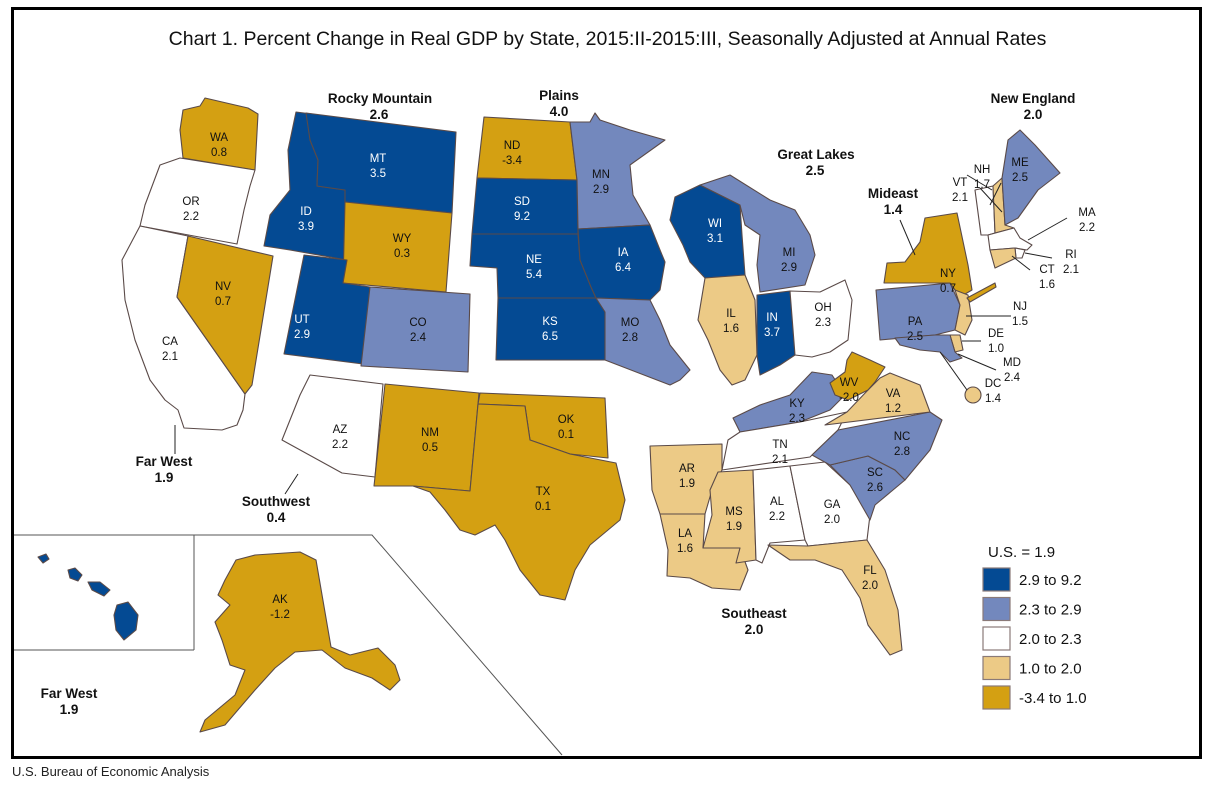 This screenshot has width=1215, height=789. I want to click on state-VA, so click(877, 399).